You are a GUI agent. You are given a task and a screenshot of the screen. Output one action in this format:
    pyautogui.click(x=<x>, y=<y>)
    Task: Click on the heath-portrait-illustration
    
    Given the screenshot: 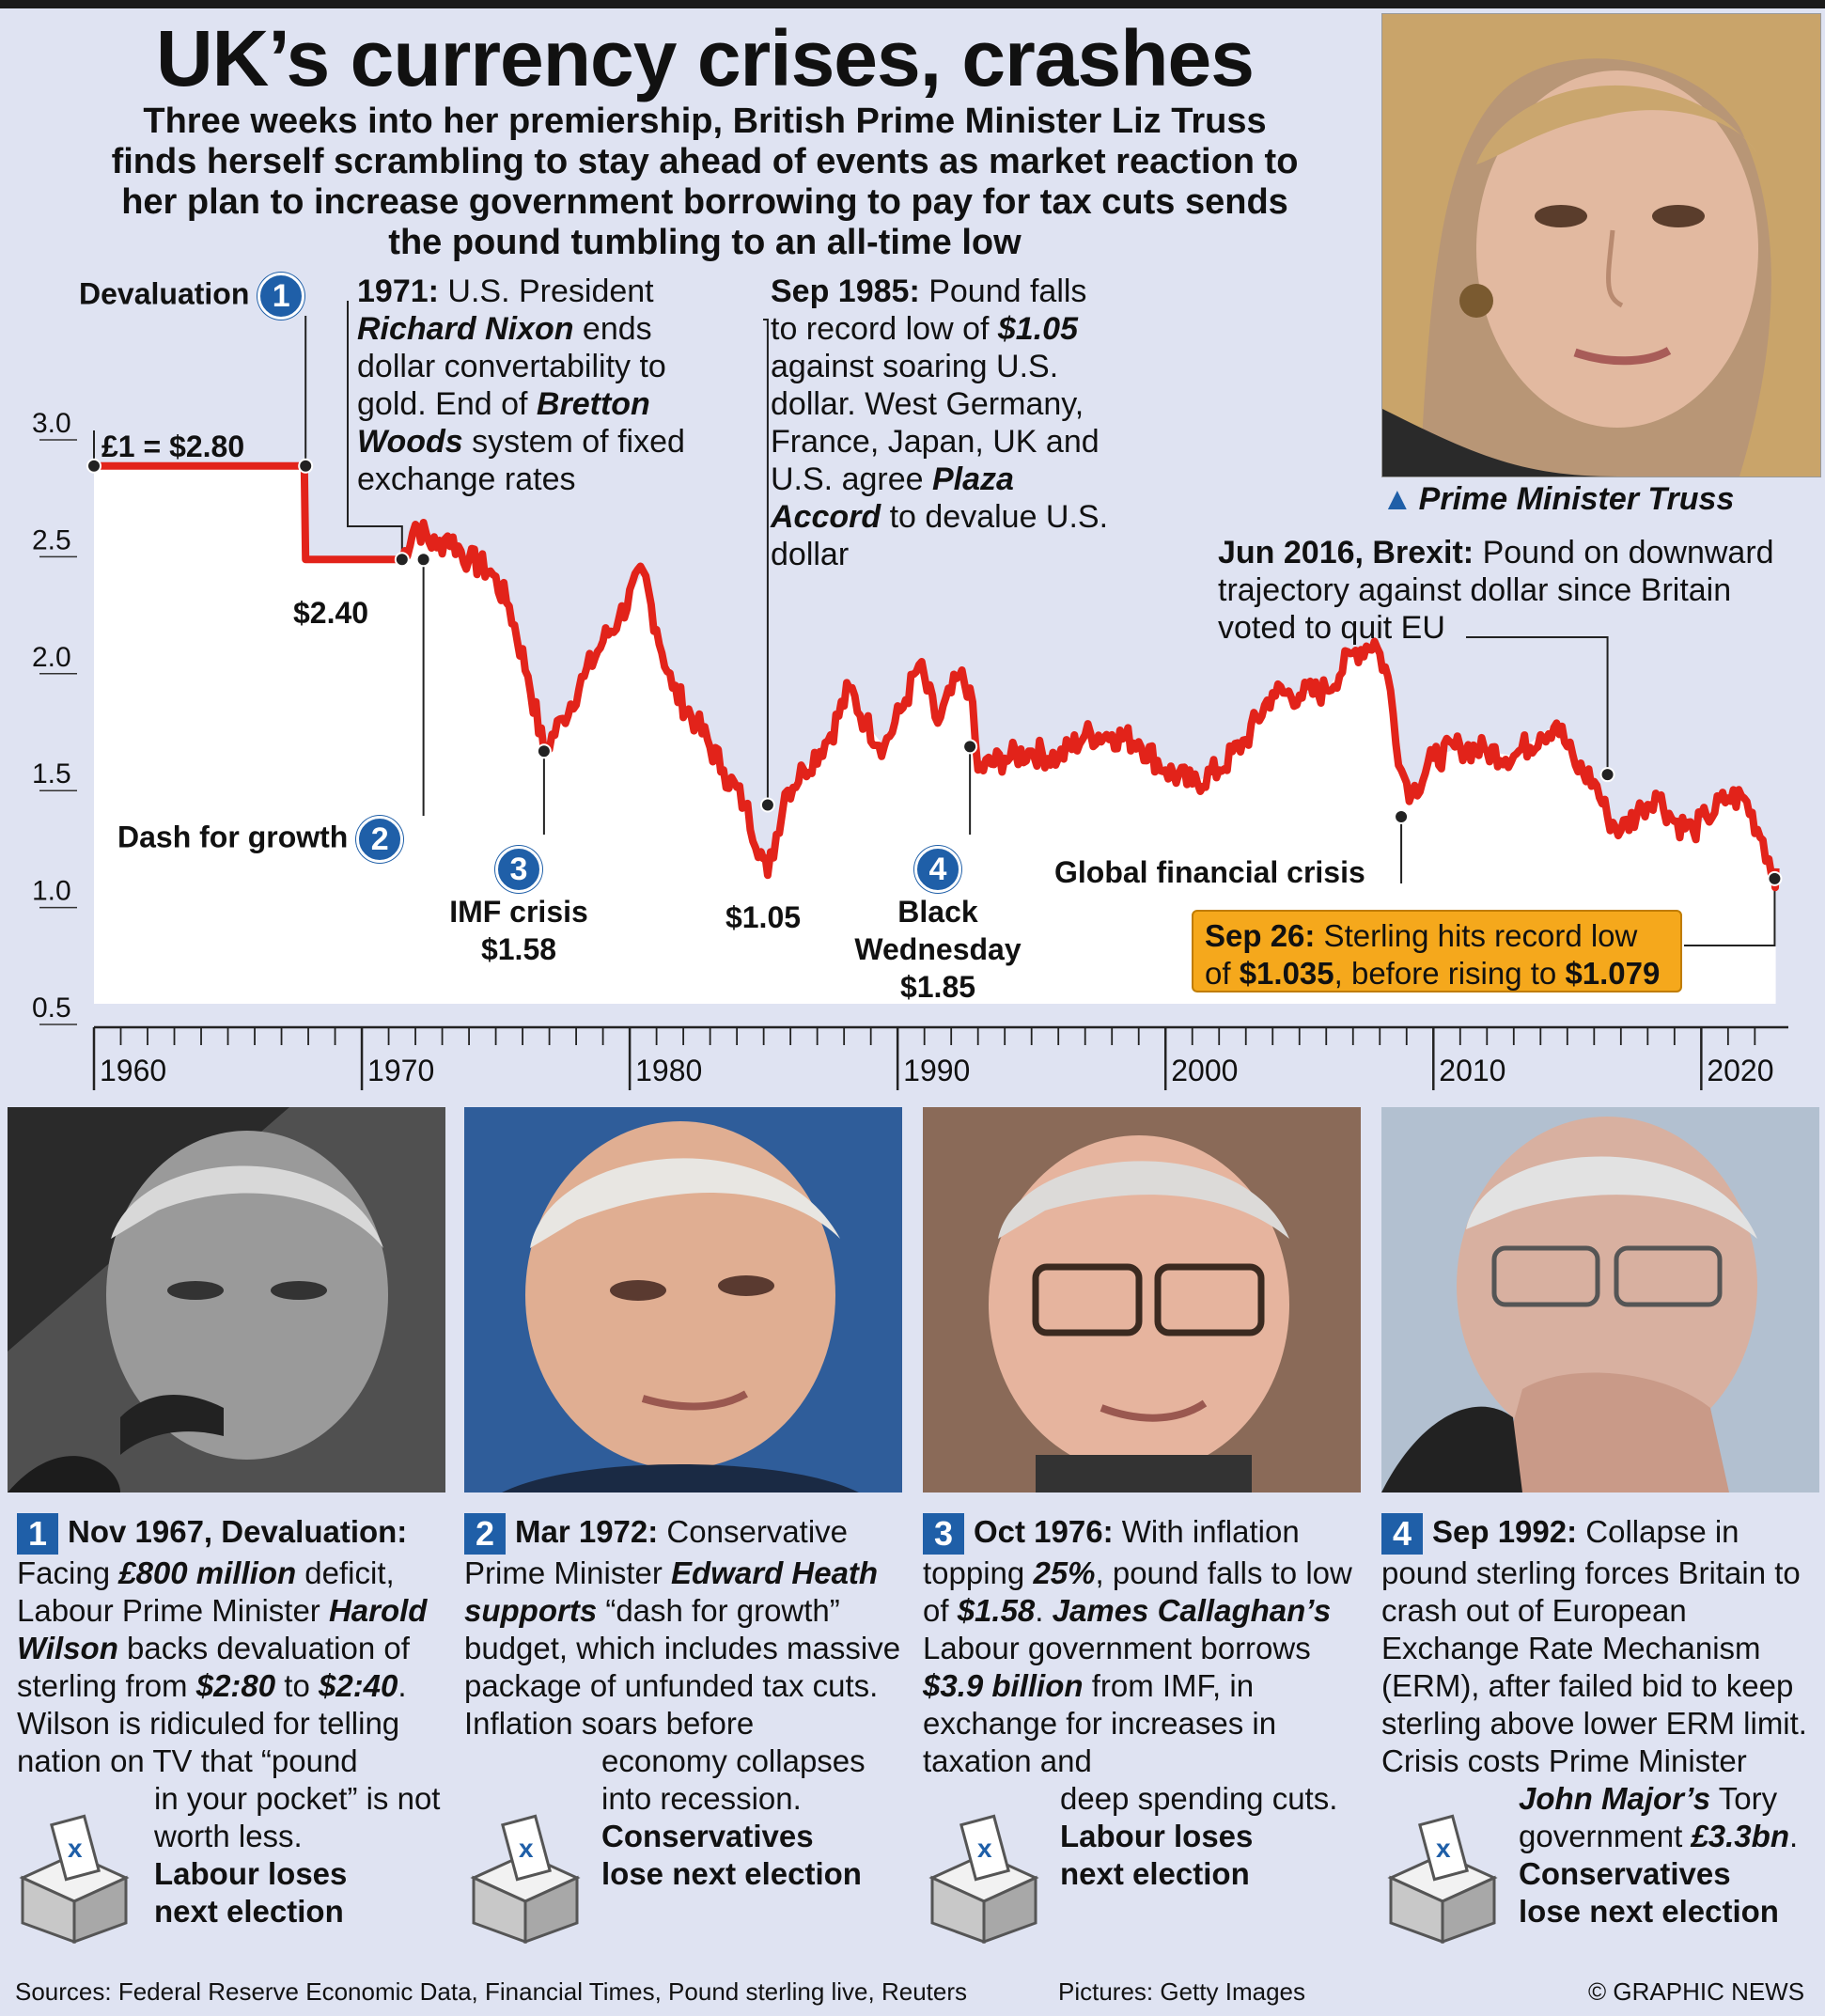 What is the action you would take?
    pyautogui.click(x=683, y=1299)
    